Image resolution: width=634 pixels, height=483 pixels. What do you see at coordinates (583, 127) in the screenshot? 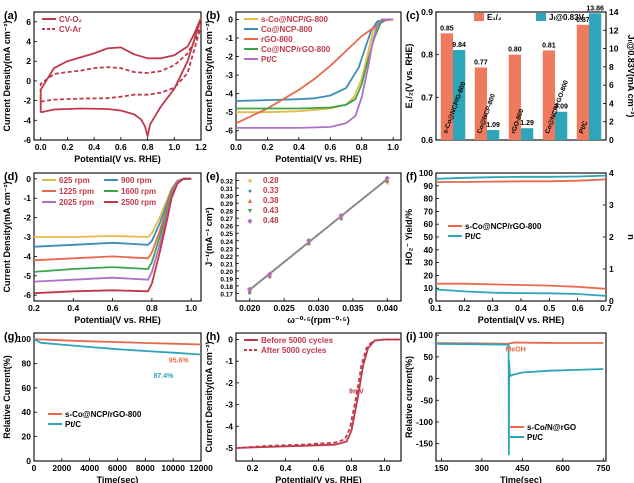
I see `category-label: Pt/C` at bounding box center [583, 127].